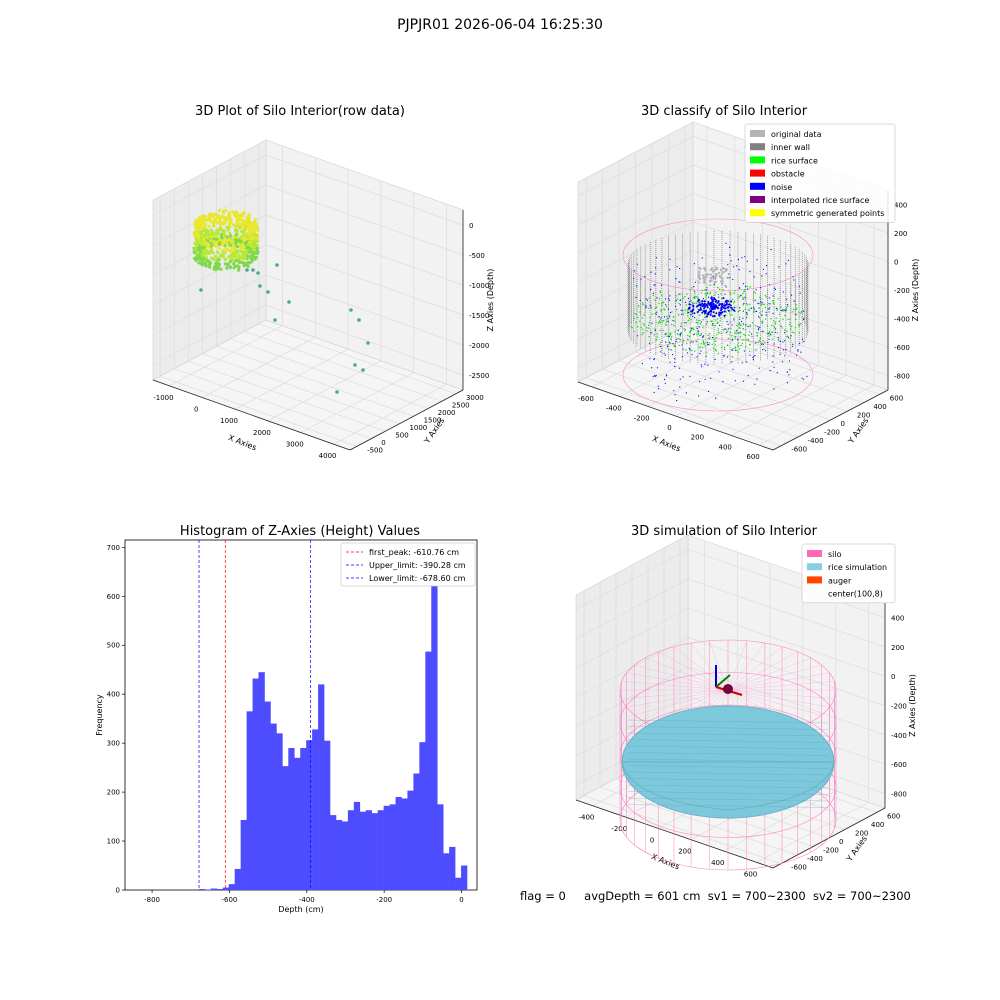 Image resolution: width=1000 pixels, height=1000 pixels. I want to click on panel1-grid-x, so click(390, 324).